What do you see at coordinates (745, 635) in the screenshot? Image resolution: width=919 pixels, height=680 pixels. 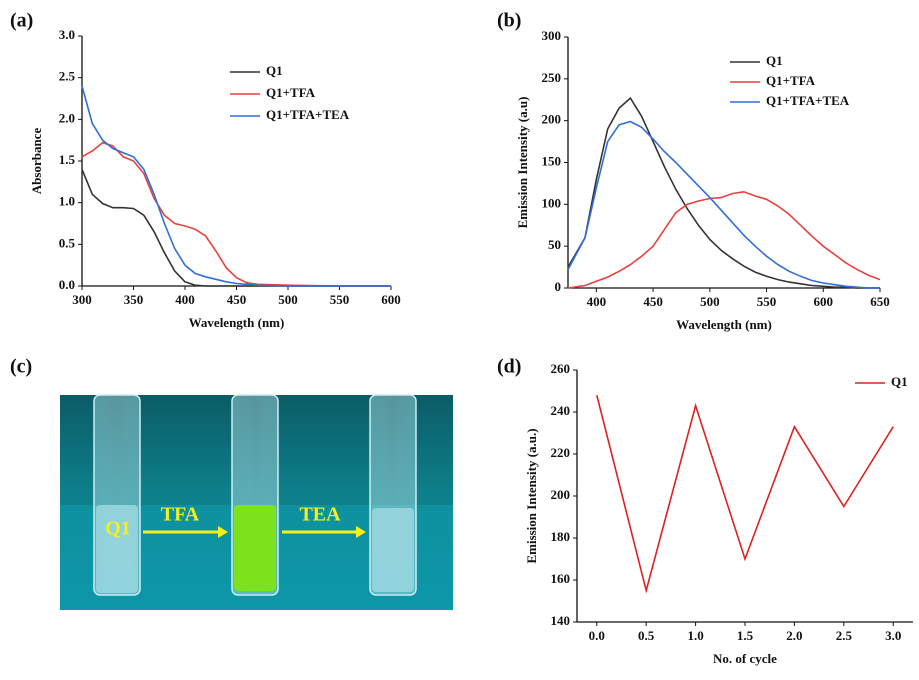 I see `x-tick-label: 1.5` at bounding box center [745, 635].